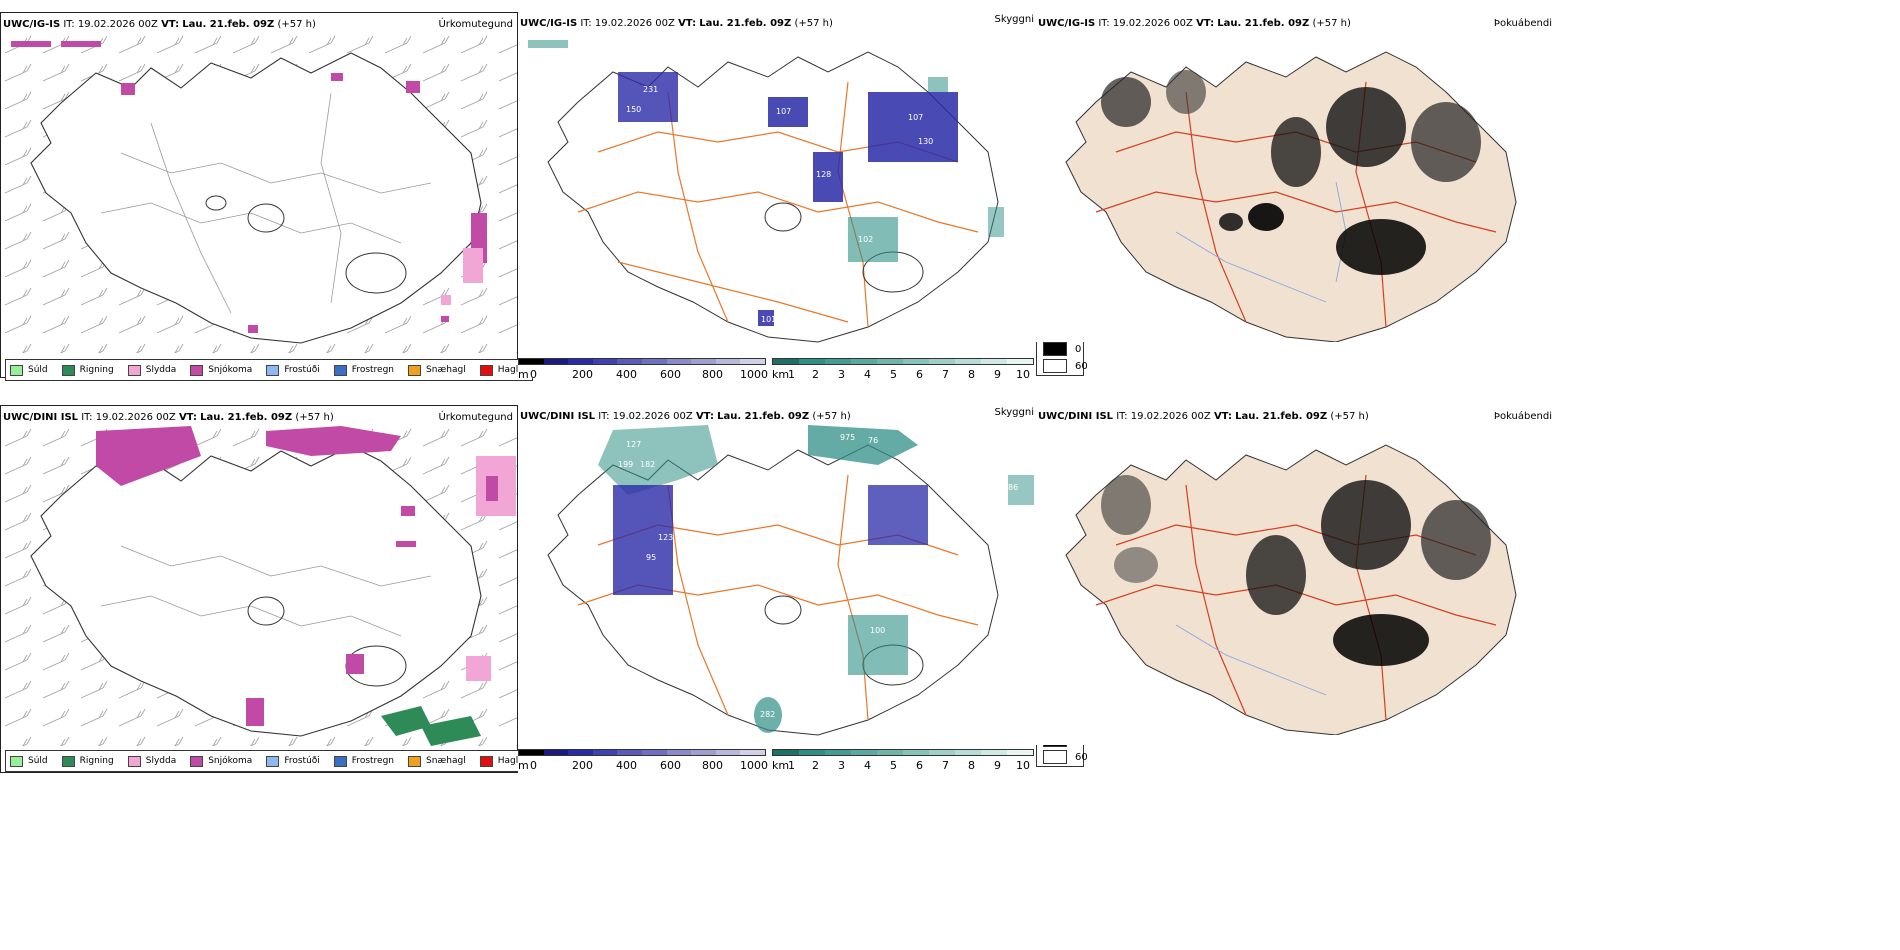 The image size is (1900, 950). I want to click on cloud-label: 282, so click(767, 714).